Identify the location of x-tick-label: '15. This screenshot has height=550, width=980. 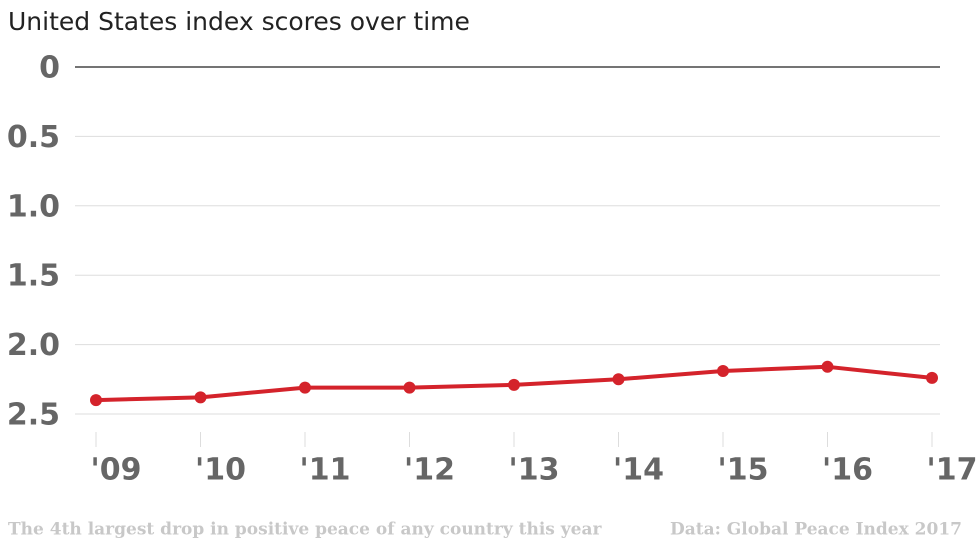
(743, 470).